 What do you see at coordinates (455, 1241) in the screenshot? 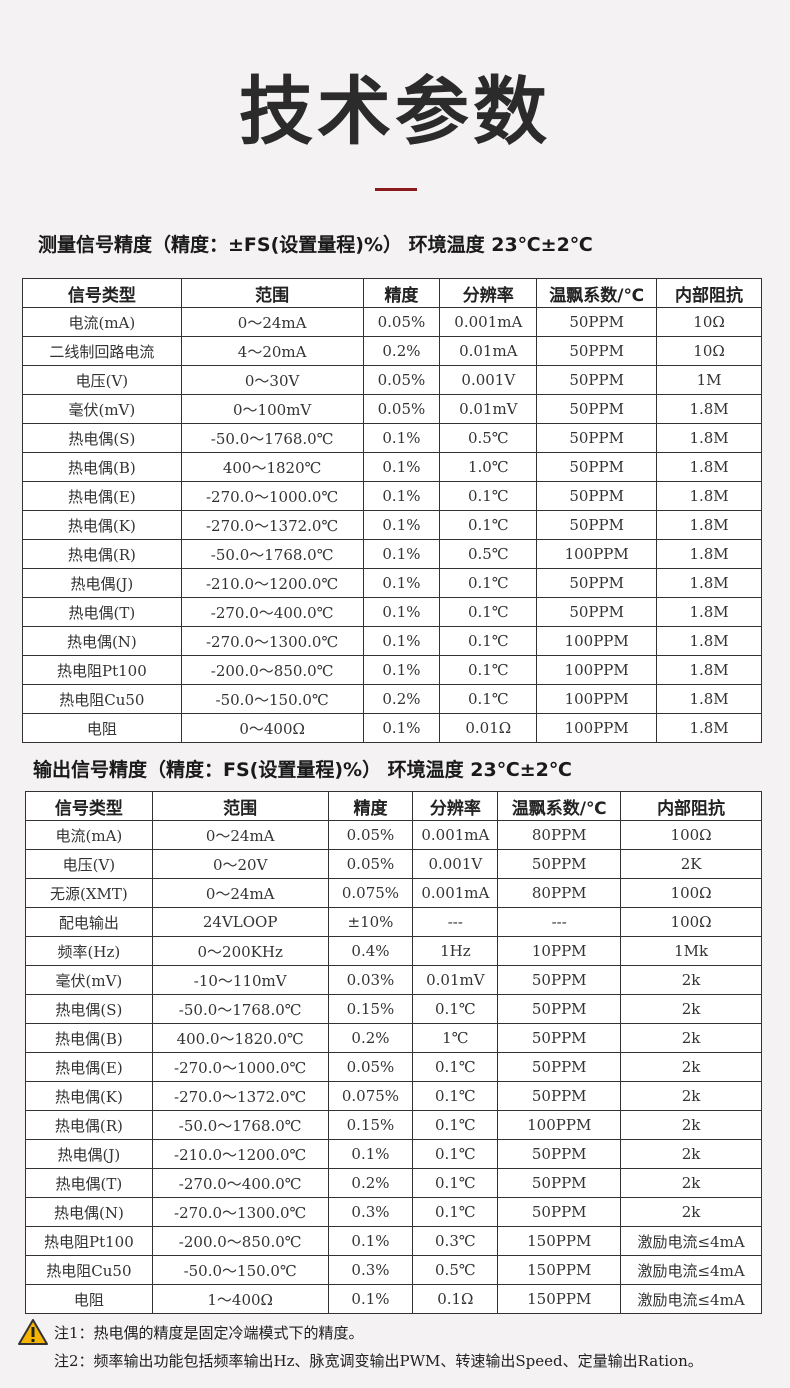
I see `table-cell: 0.3℃` at bounding box center [455, 1241].